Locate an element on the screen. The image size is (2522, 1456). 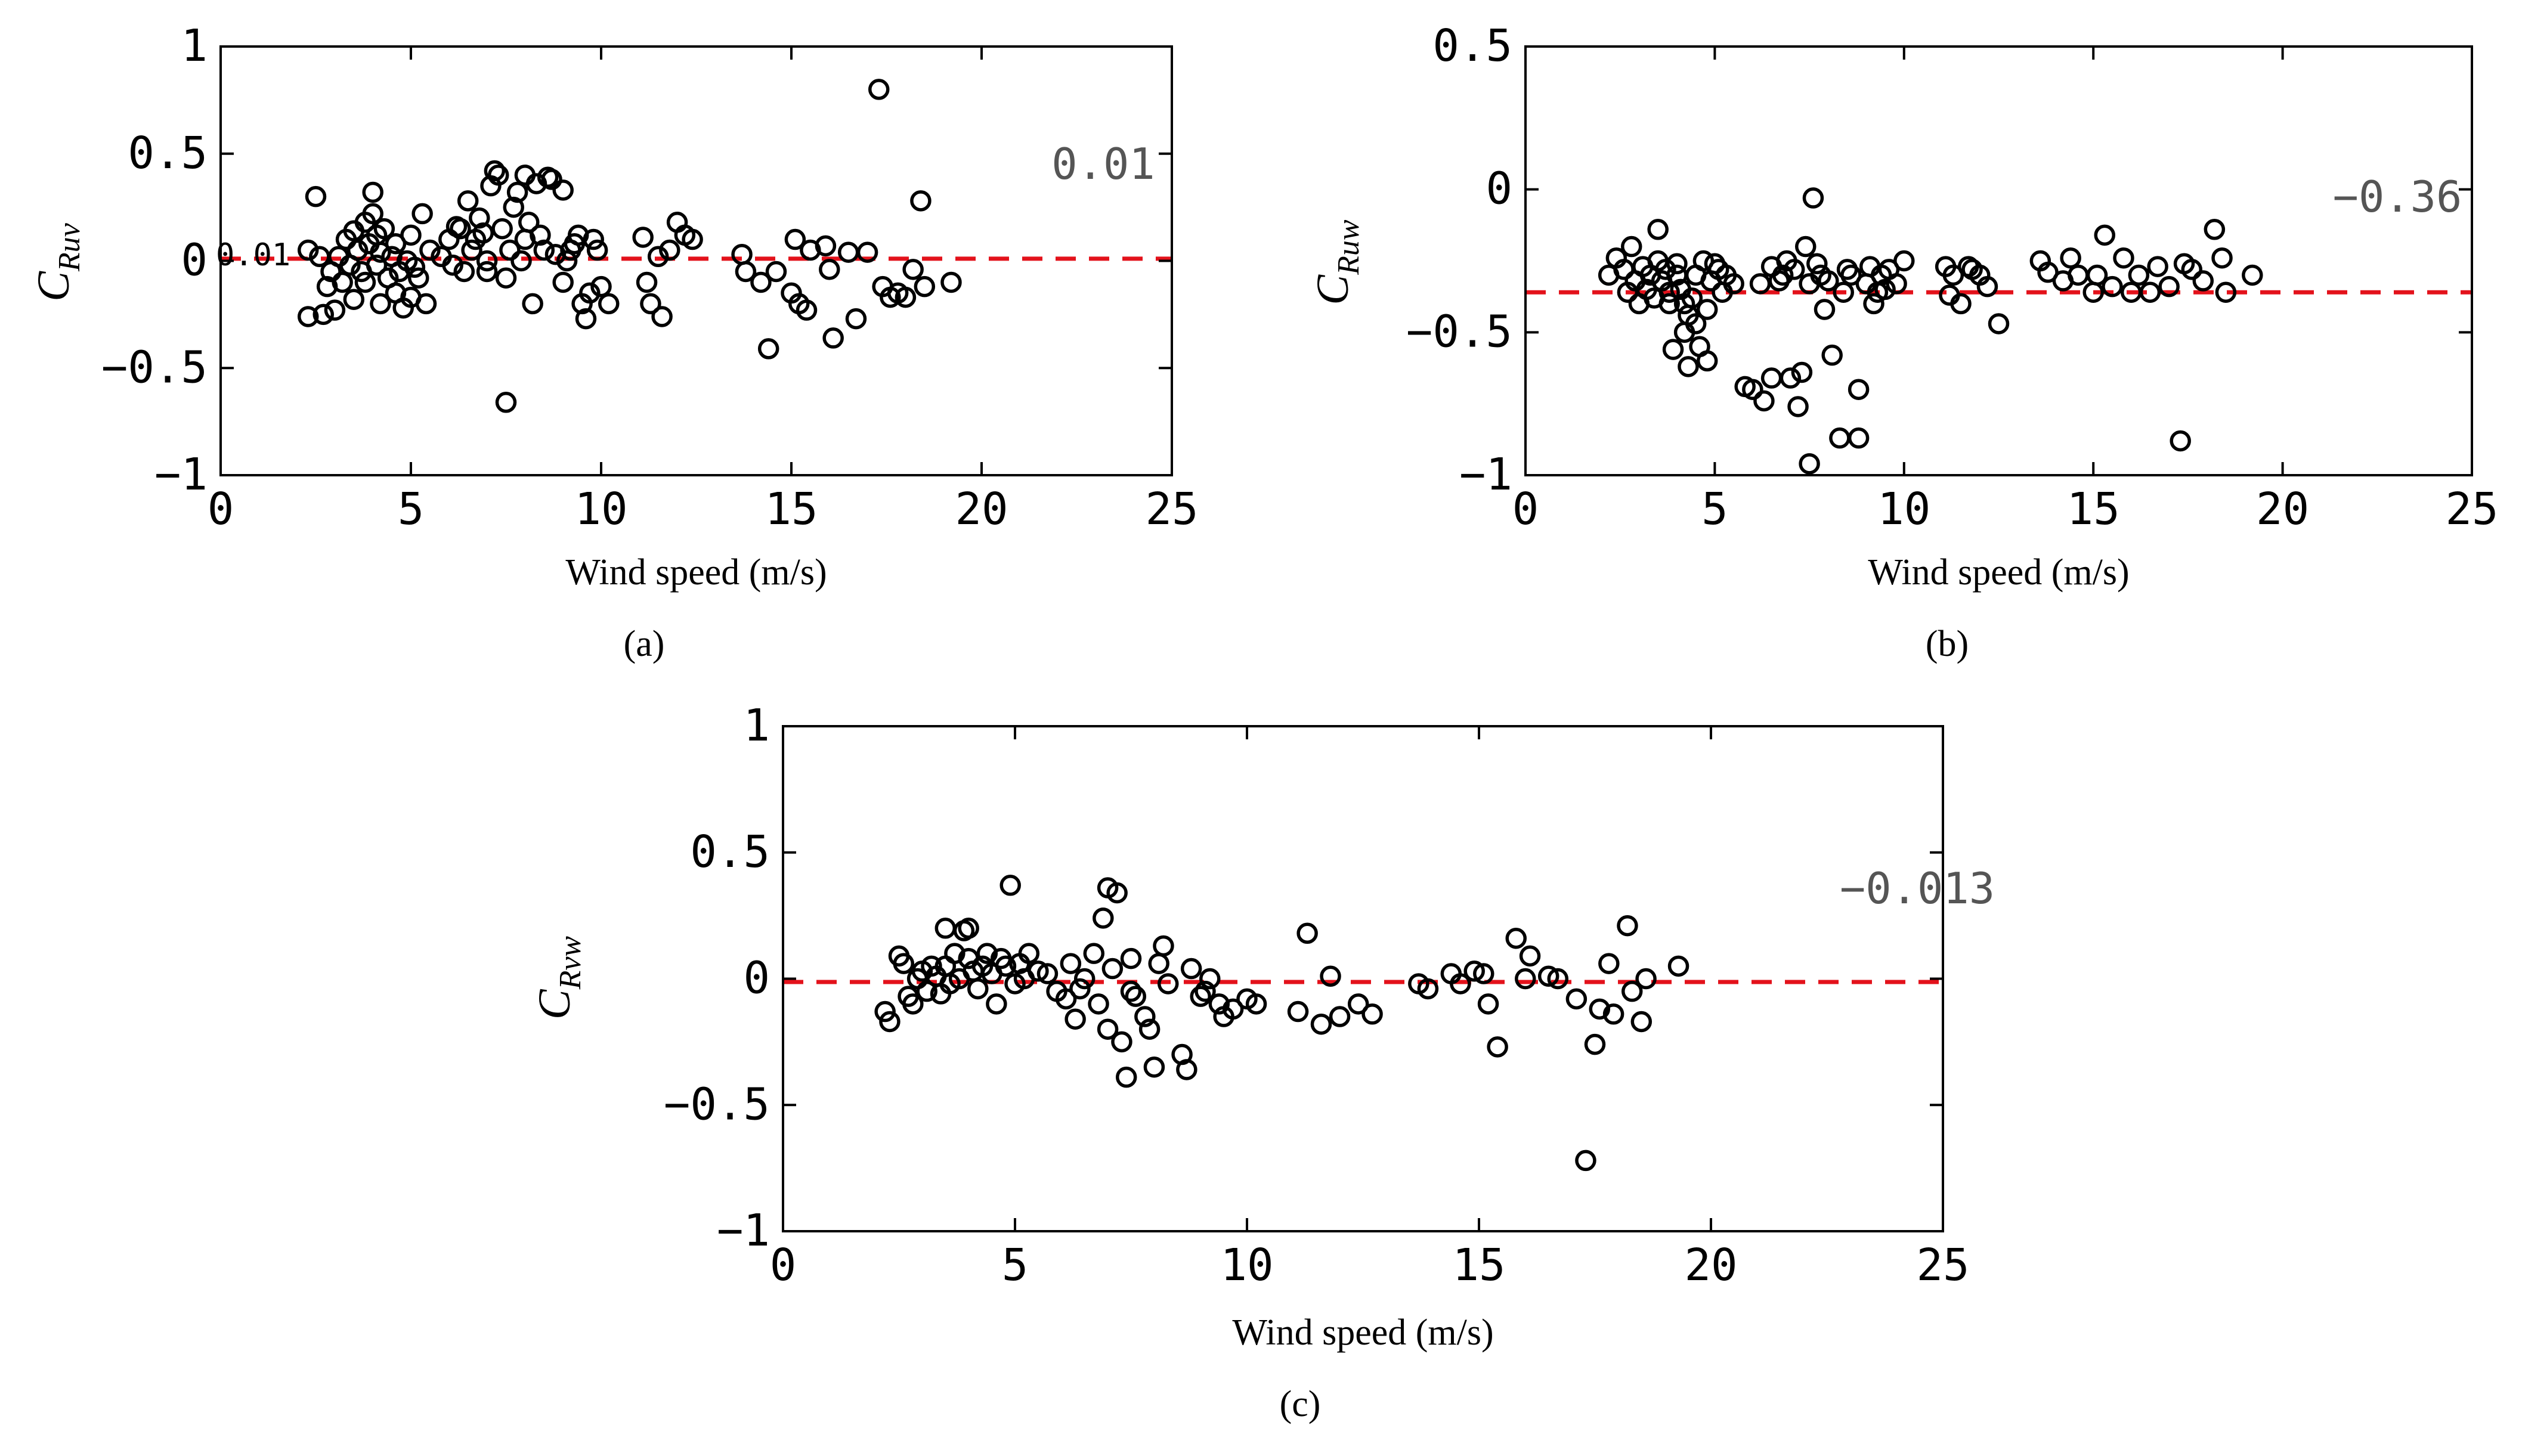
x-tick-label: 15 is located at coordinates (792, 510).